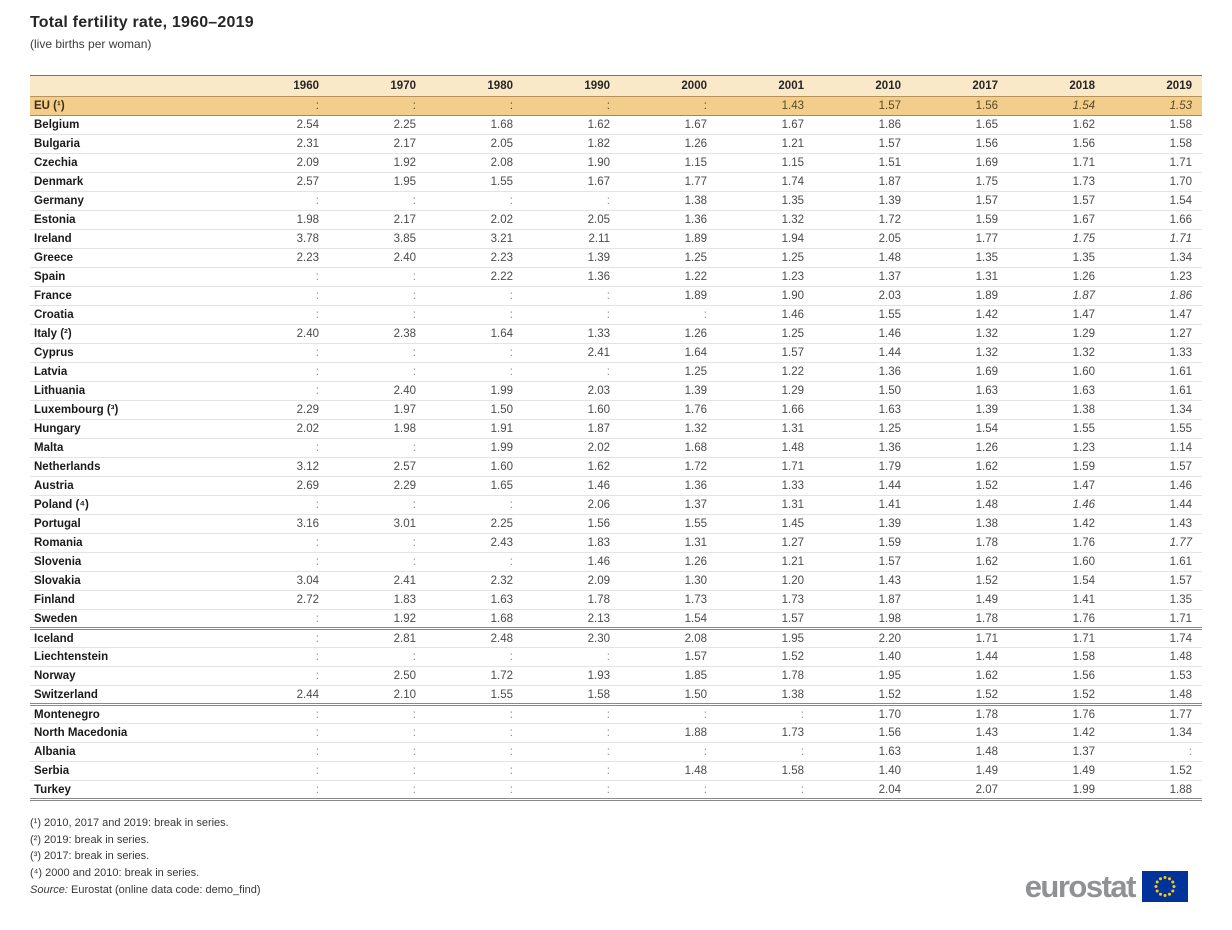 Image resolution: width=1232 pixels, height=930 pixels. What do you see at coordinates (668, 543) in the screenshot?
I see `value-cell: 1.31` at bounding box center [668, 543].